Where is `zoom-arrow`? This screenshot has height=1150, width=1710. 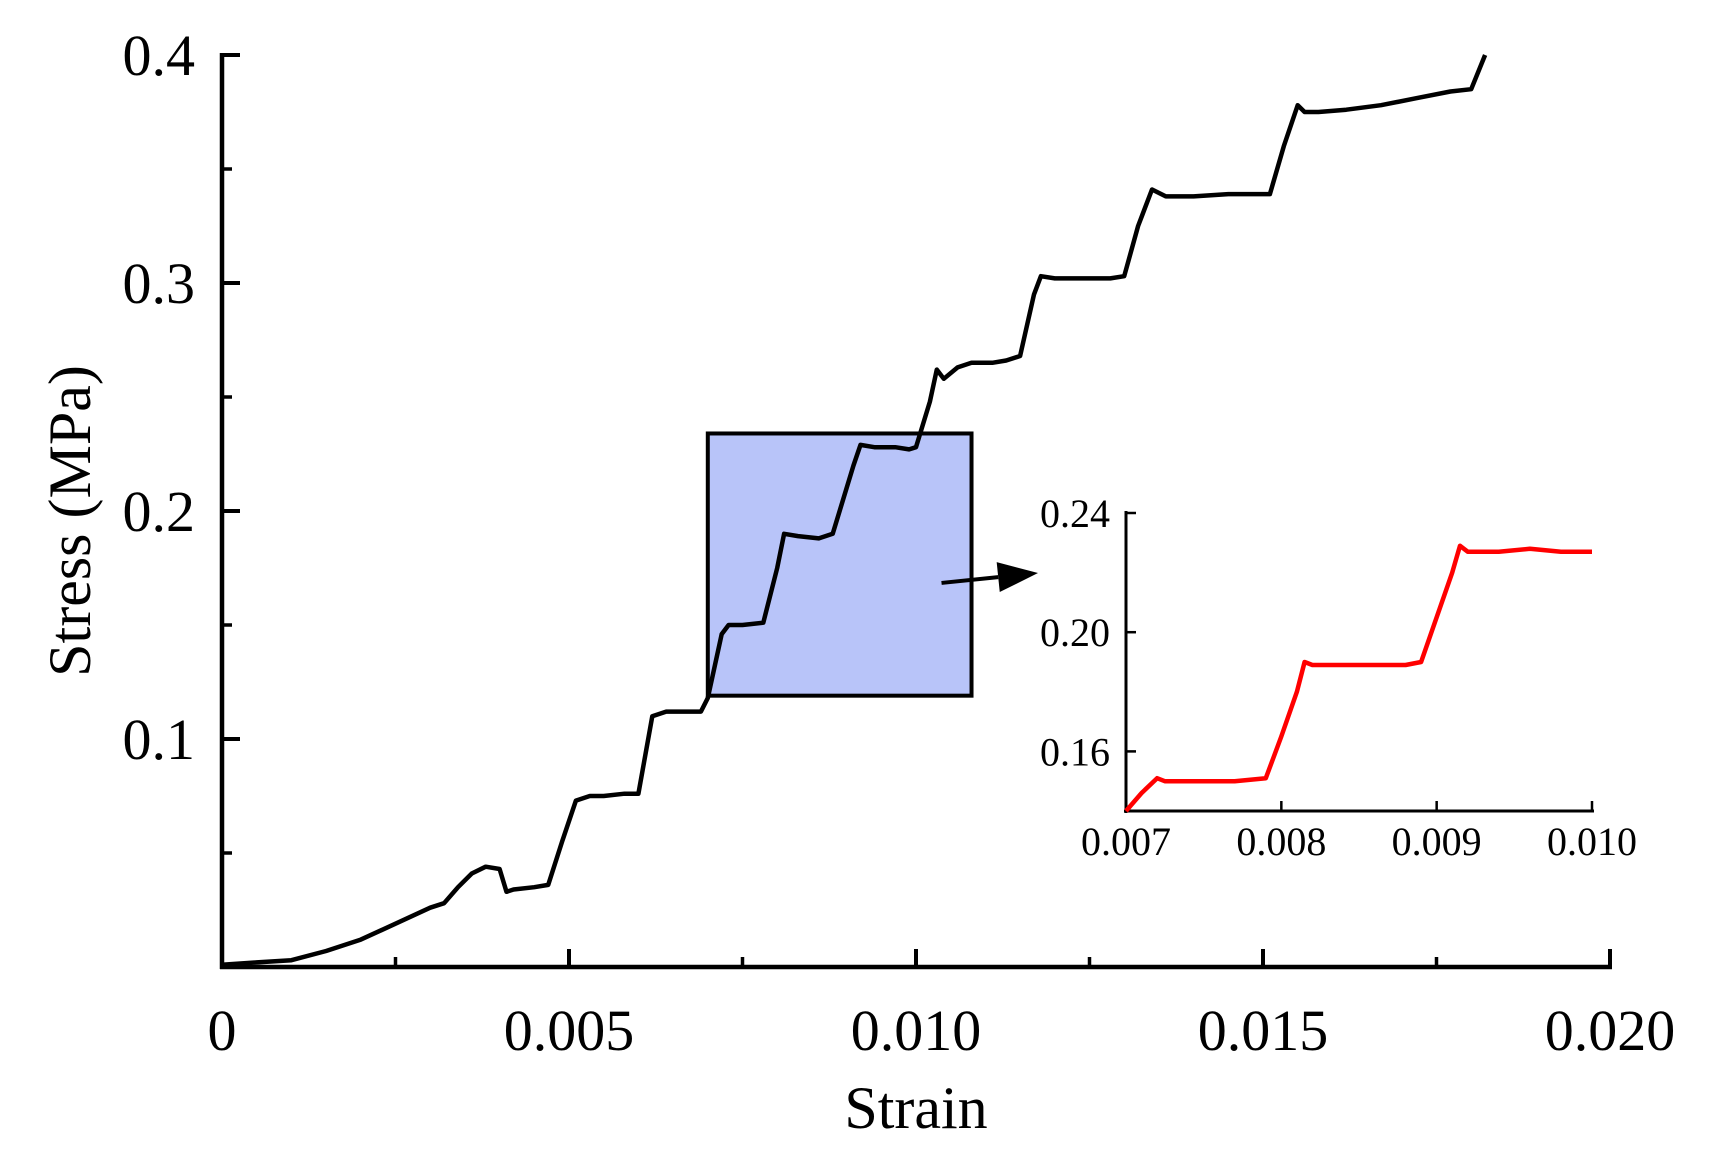
zoom-arrow is located at coordinates (989, 577).